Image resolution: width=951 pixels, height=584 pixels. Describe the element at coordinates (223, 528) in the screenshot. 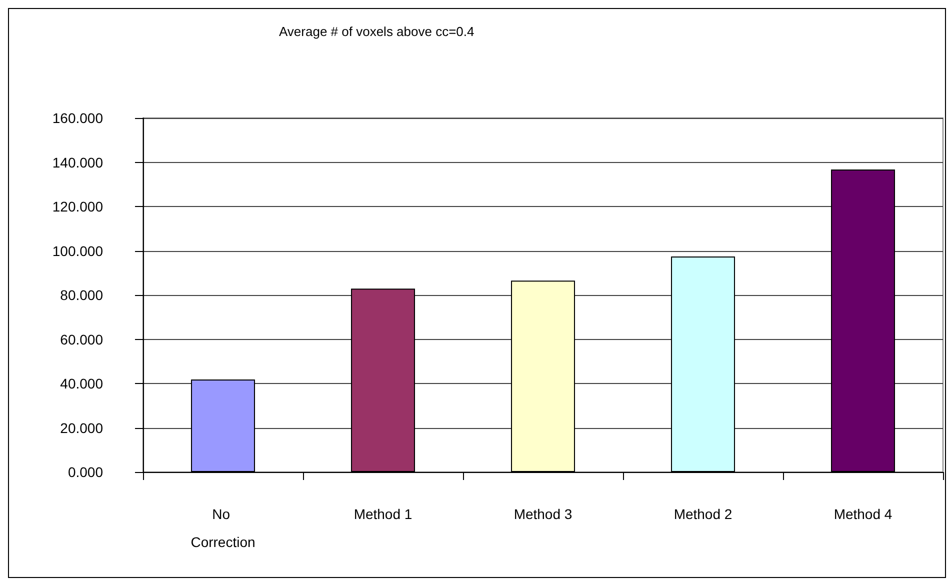

I see `x-tick-label: No Correction` at that location.